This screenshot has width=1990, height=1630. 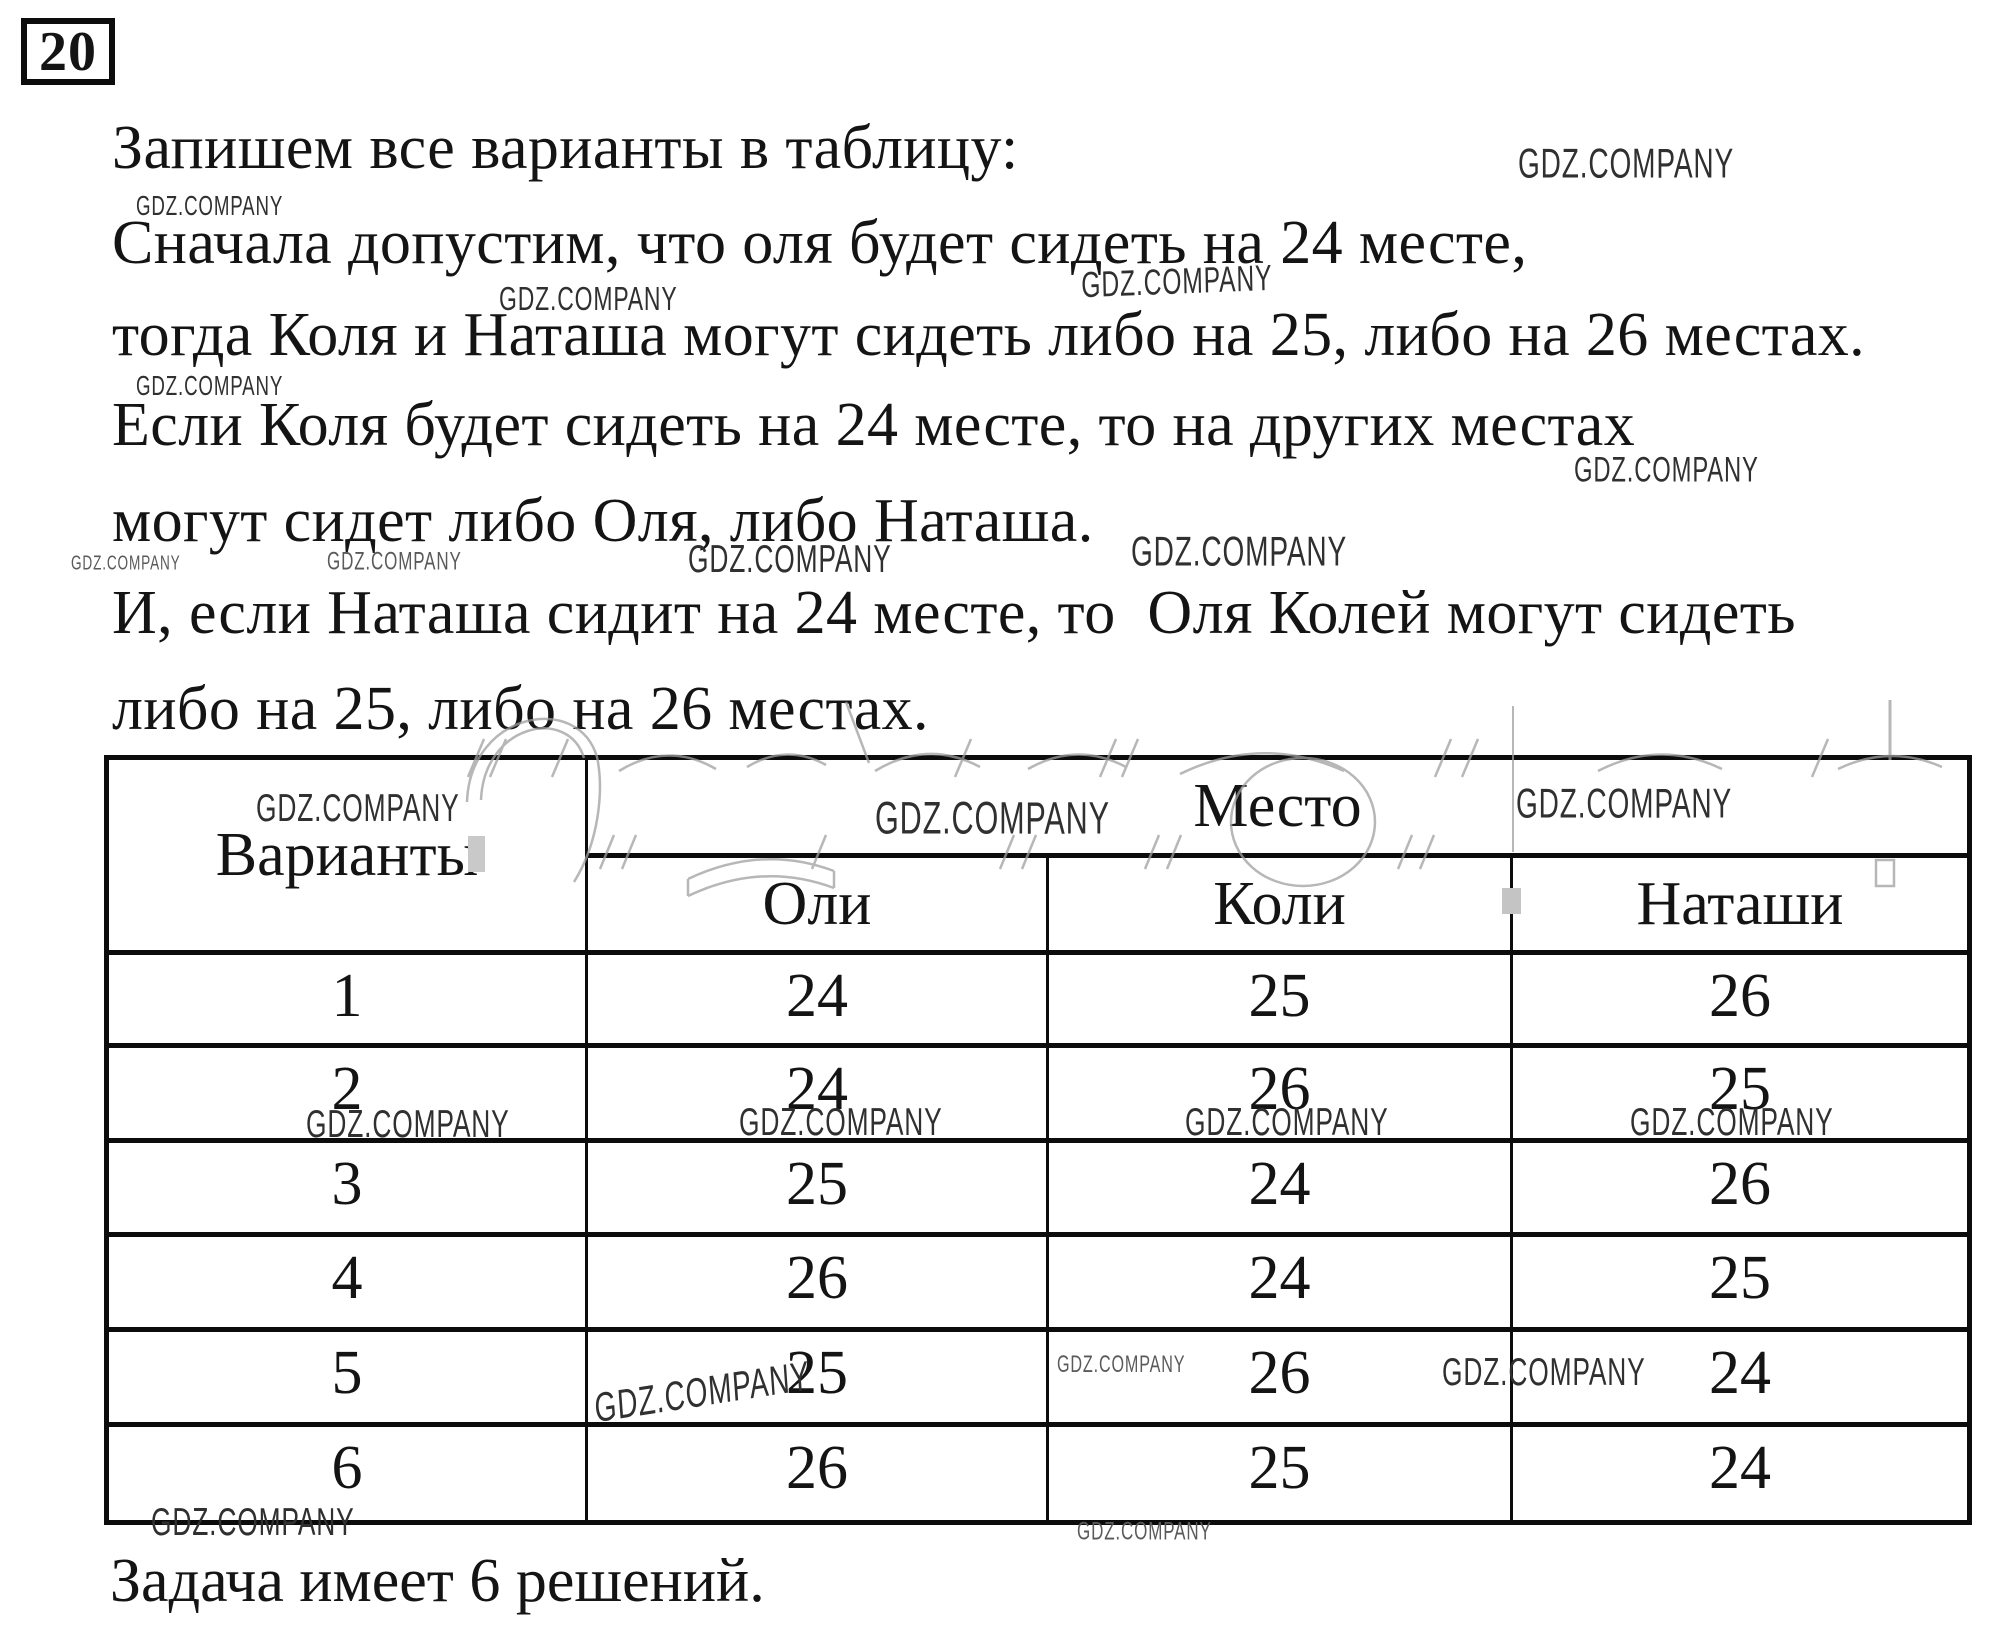 I want to click on problem-number-badge: 20, so click(x=68, y=51).